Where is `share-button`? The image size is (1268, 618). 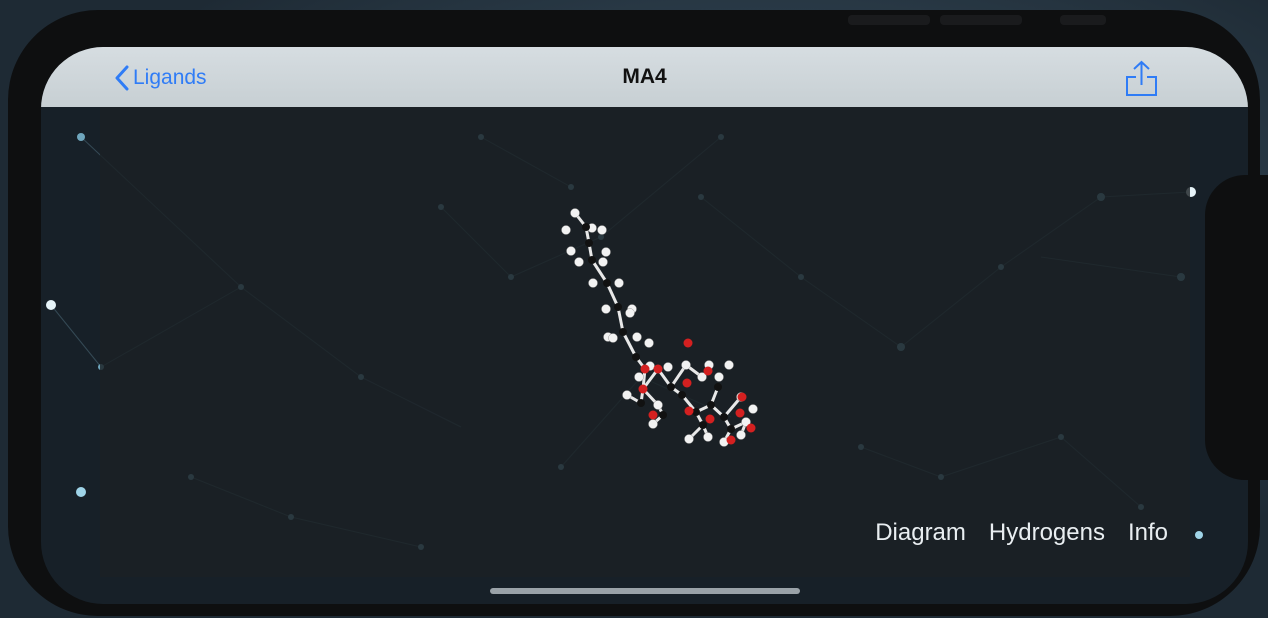 share-button is located at coordinates (1142, 79).